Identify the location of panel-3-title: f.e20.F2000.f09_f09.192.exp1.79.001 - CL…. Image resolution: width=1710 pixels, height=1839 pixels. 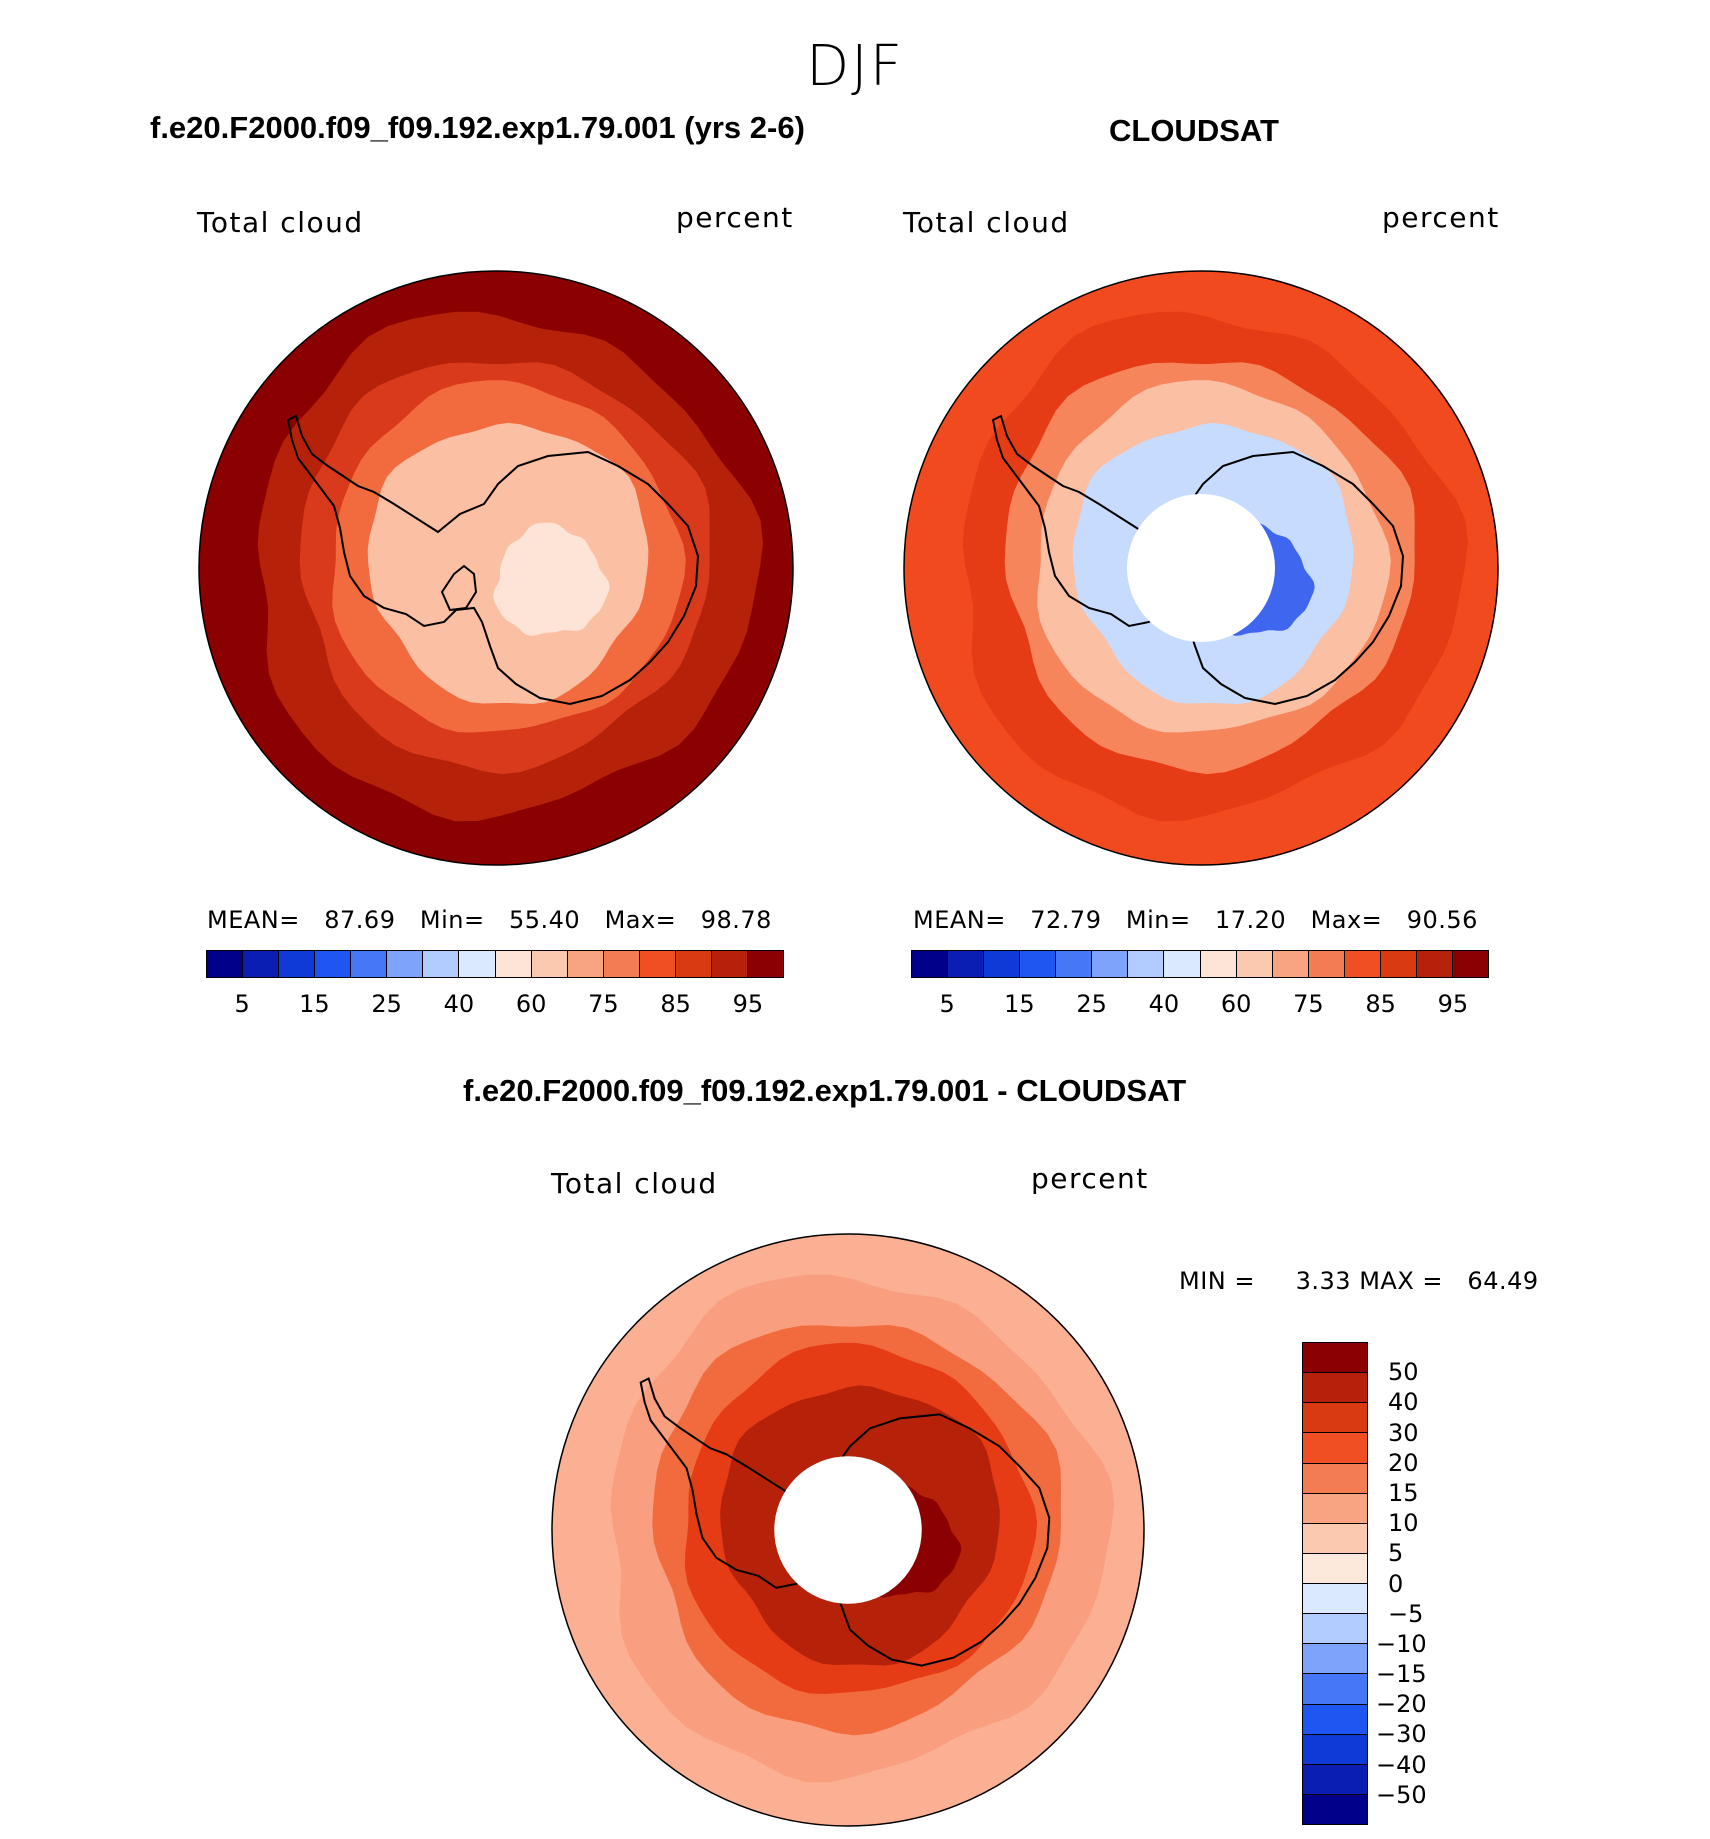
(825, 1090).